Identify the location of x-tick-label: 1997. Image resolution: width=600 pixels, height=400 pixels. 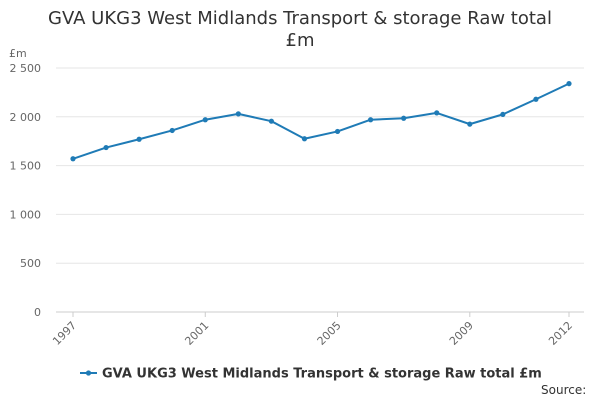
(64, 333).